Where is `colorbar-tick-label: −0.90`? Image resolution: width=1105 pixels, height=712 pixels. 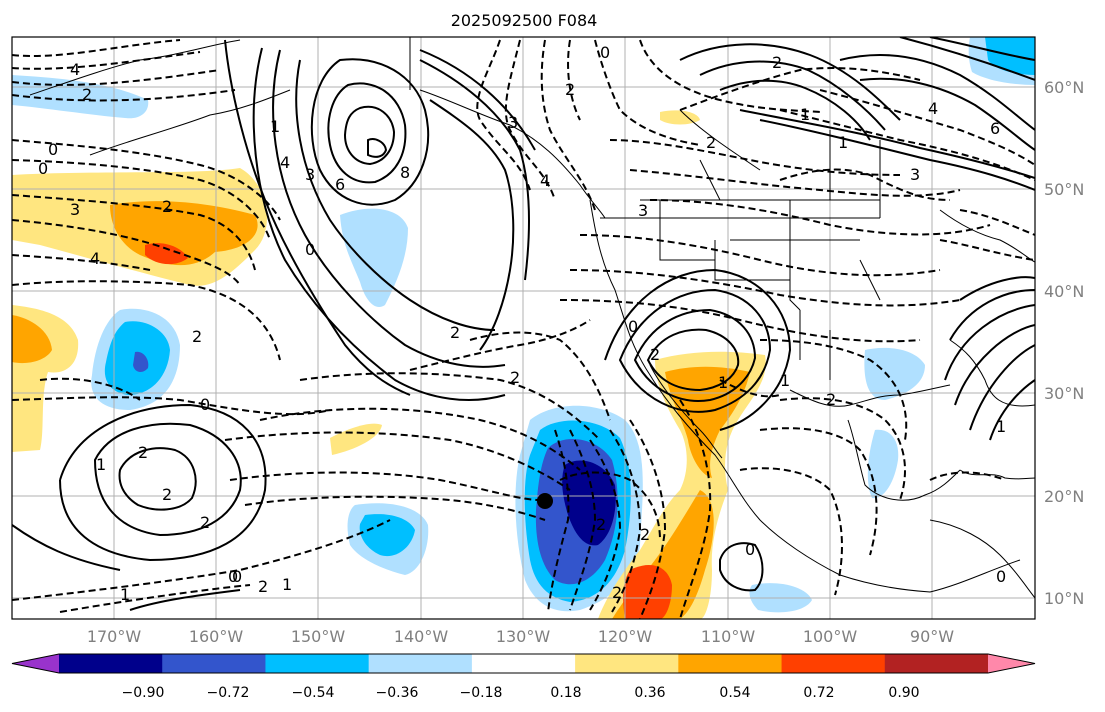
colorbar-tick-label: −0.90 is located at coordinates (143, 693).